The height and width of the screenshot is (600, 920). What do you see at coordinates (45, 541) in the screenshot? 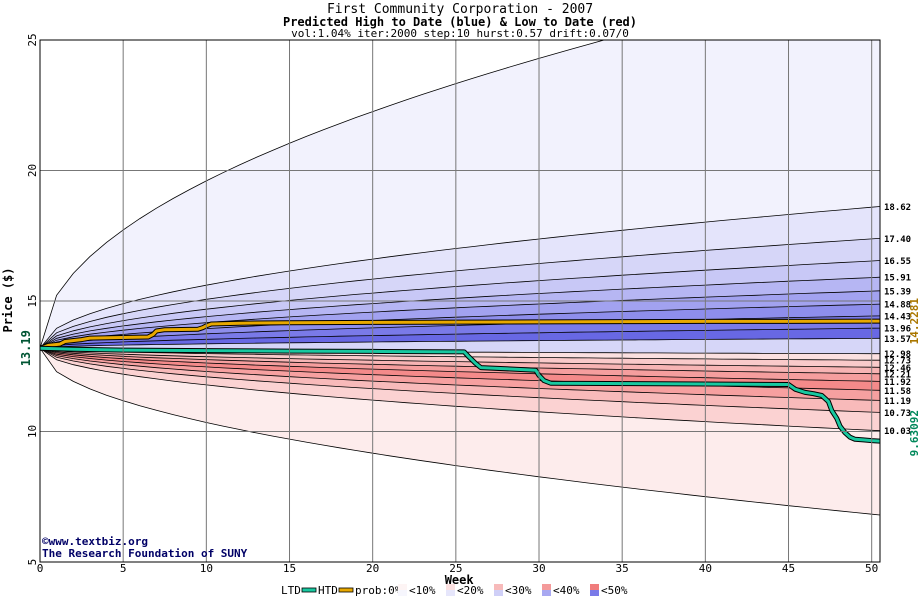
I see `copyright-icon: ©` at bounding box center [45, 541].